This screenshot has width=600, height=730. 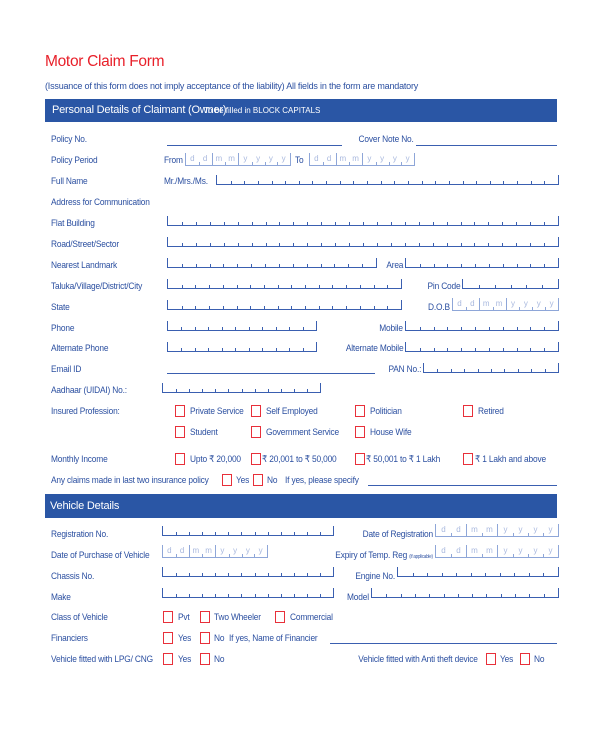 What do you see at coordinates (360, 432) in the screenshot?
I see `checkbox-house-wife` at bounding box center [360, 432].